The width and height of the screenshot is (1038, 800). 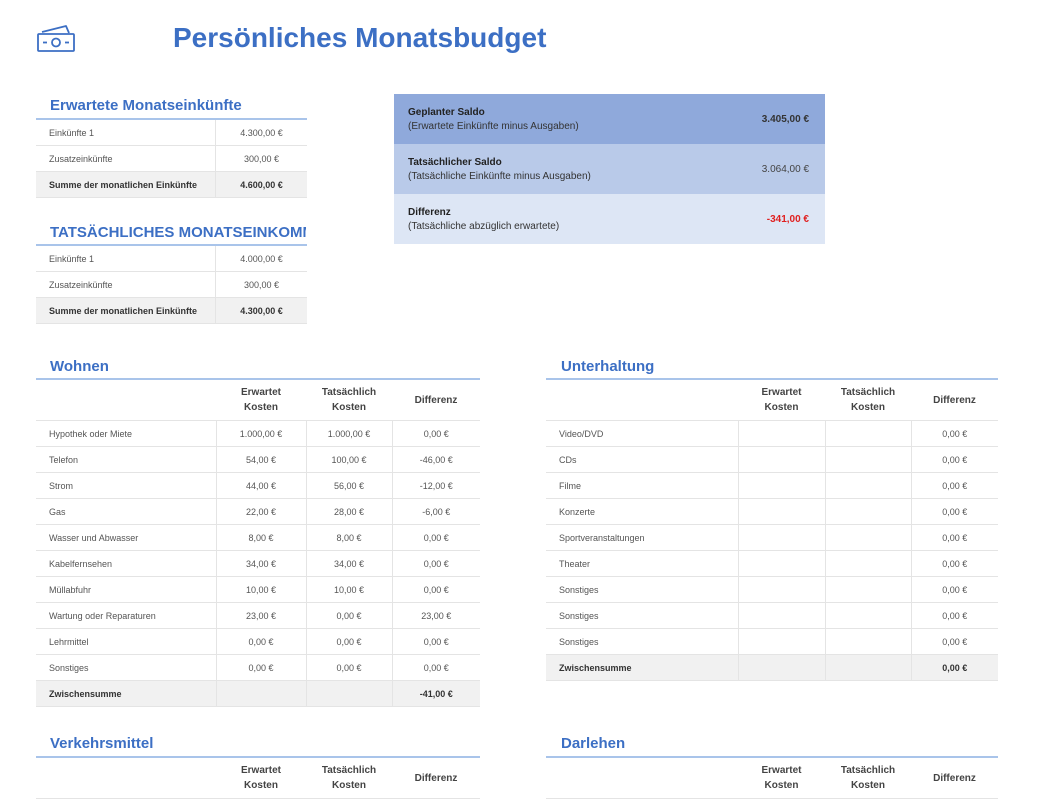 What do you see at coordinates (261, 259) in the screenshot?
I see `row-value: 4.000,00 €` at bounding box center [261, 259].